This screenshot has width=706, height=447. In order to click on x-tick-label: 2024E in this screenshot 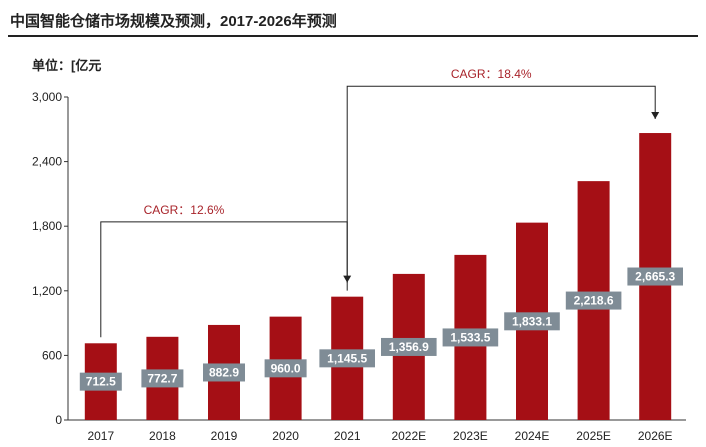, I will do `click(532, 436)`.